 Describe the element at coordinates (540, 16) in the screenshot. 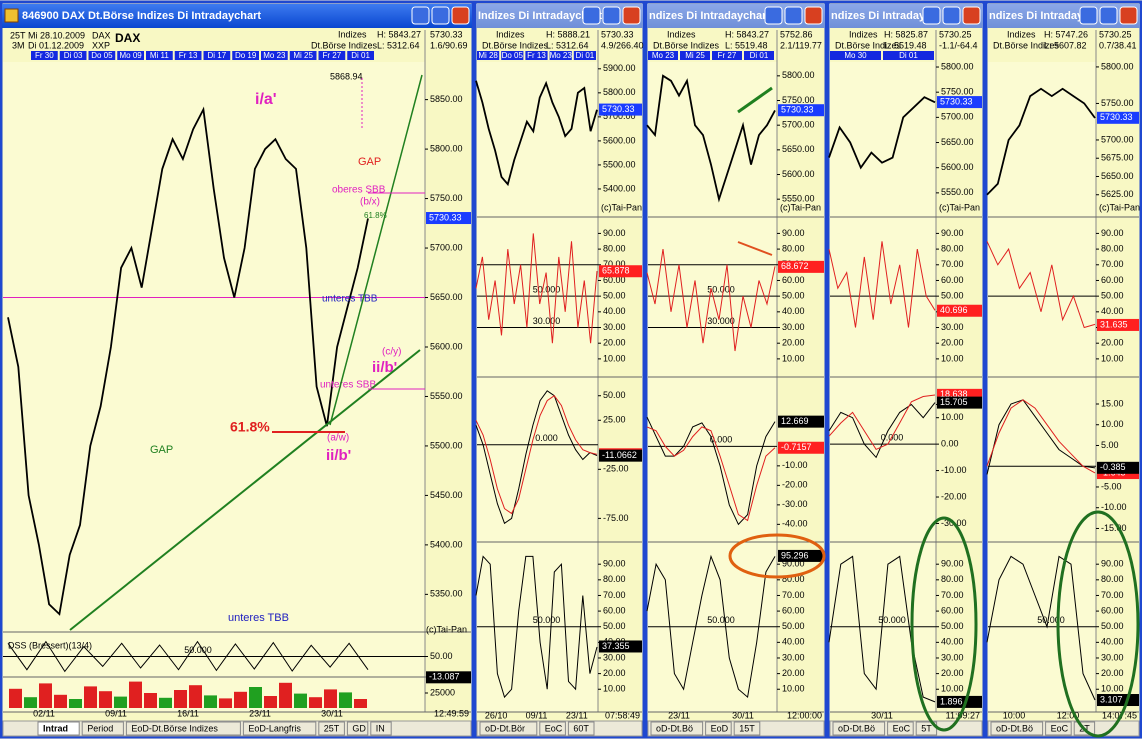

I see `window-title: Indizes Di Intradaychart` at that location.